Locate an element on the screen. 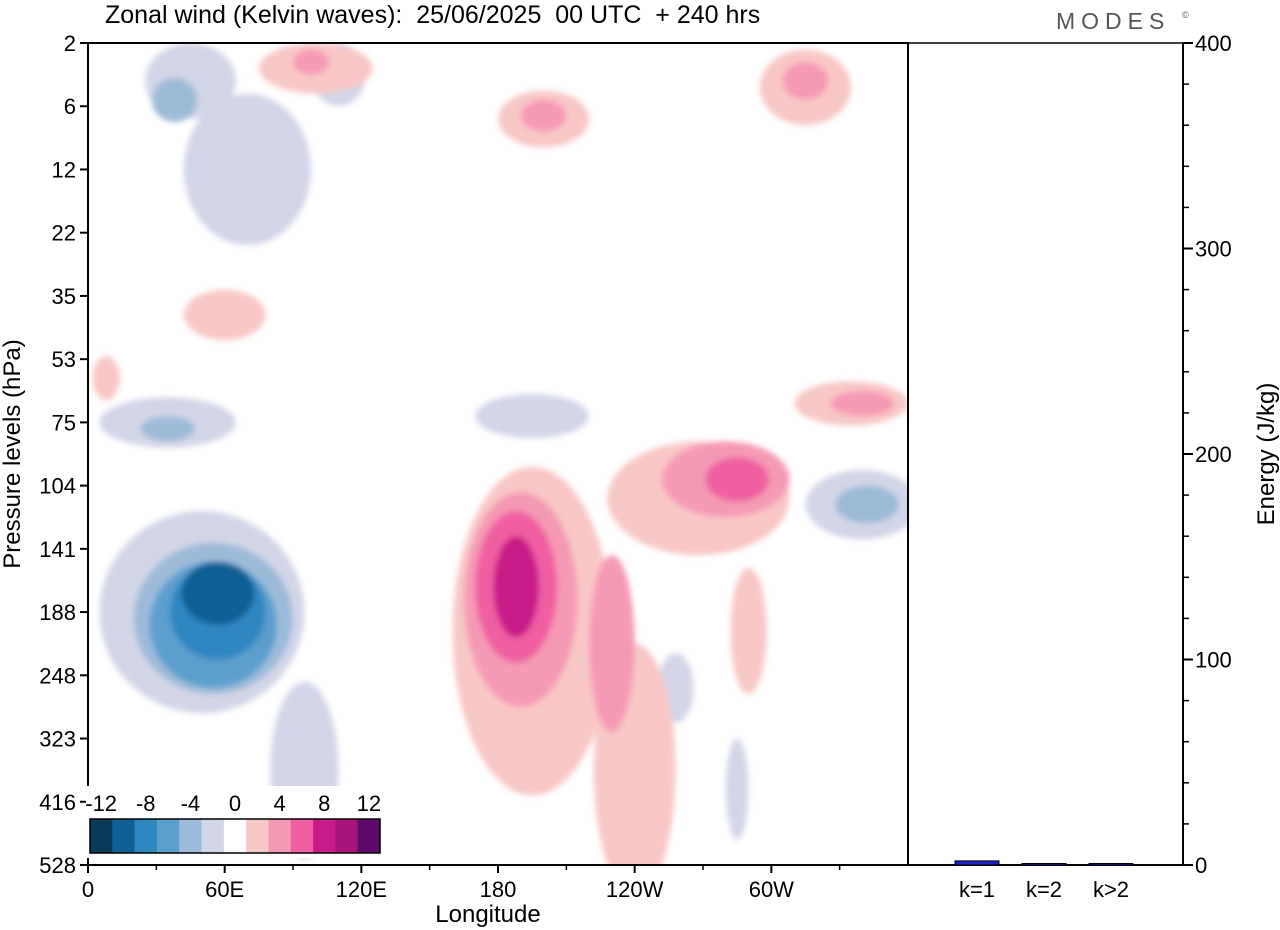 The width and height of the screenshot is (1280, 930). y-tick-label-416: 416 is located at coordinates (57, 802).